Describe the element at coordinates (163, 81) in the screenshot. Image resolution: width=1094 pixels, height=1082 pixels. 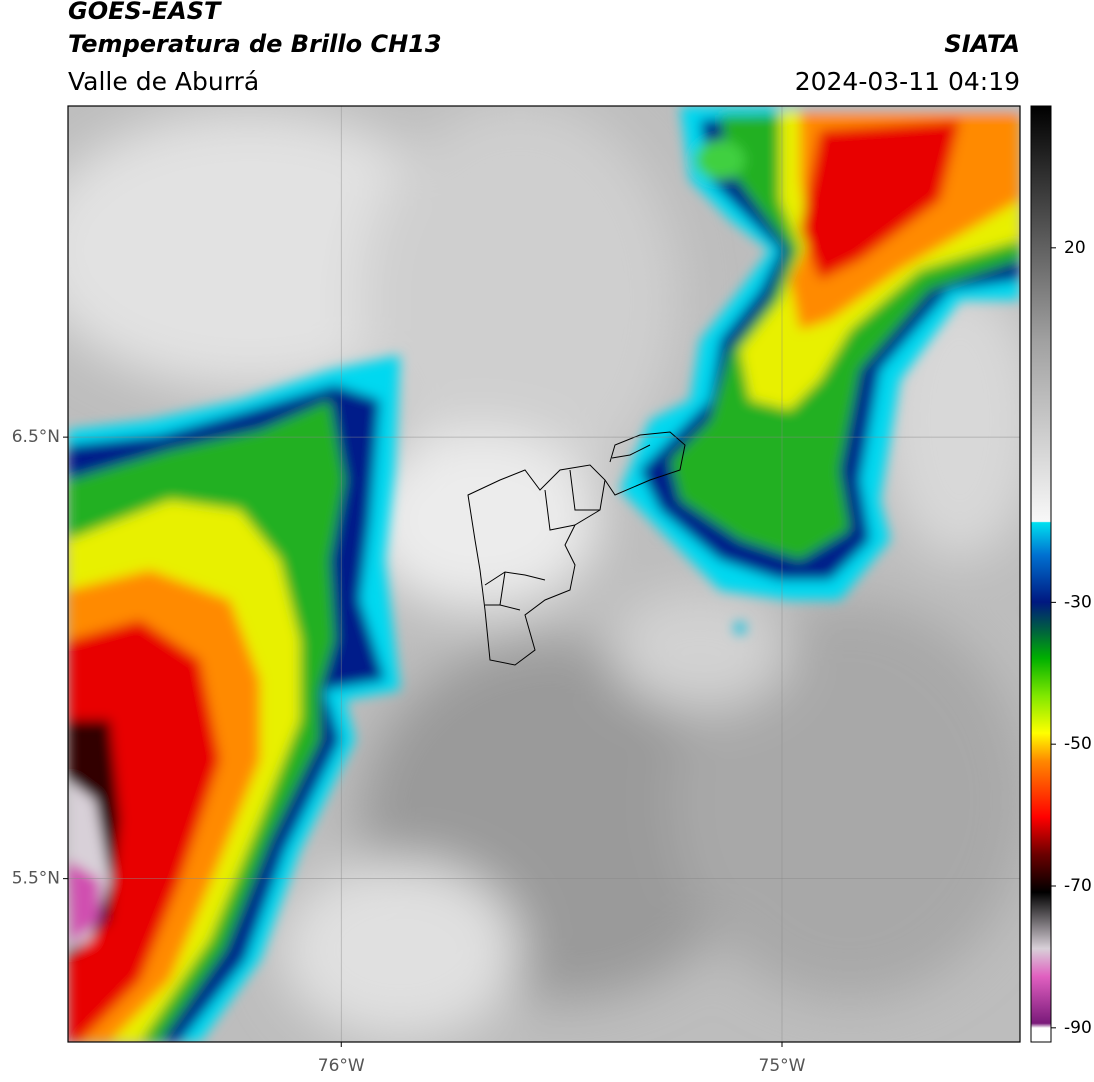
I see `region: Valle de Aburrá` at that location.